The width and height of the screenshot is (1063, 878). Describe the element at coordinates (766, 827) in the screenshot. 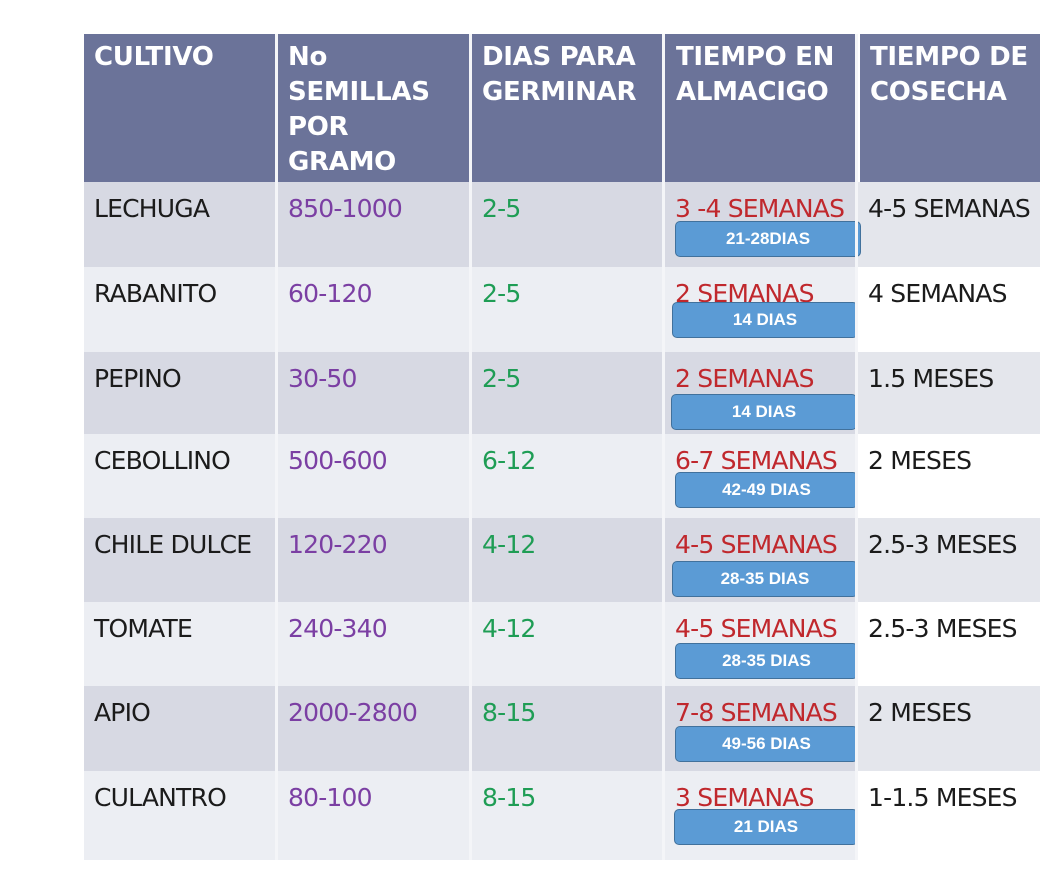

I see `days-badge: 21 DIAS` at that location.